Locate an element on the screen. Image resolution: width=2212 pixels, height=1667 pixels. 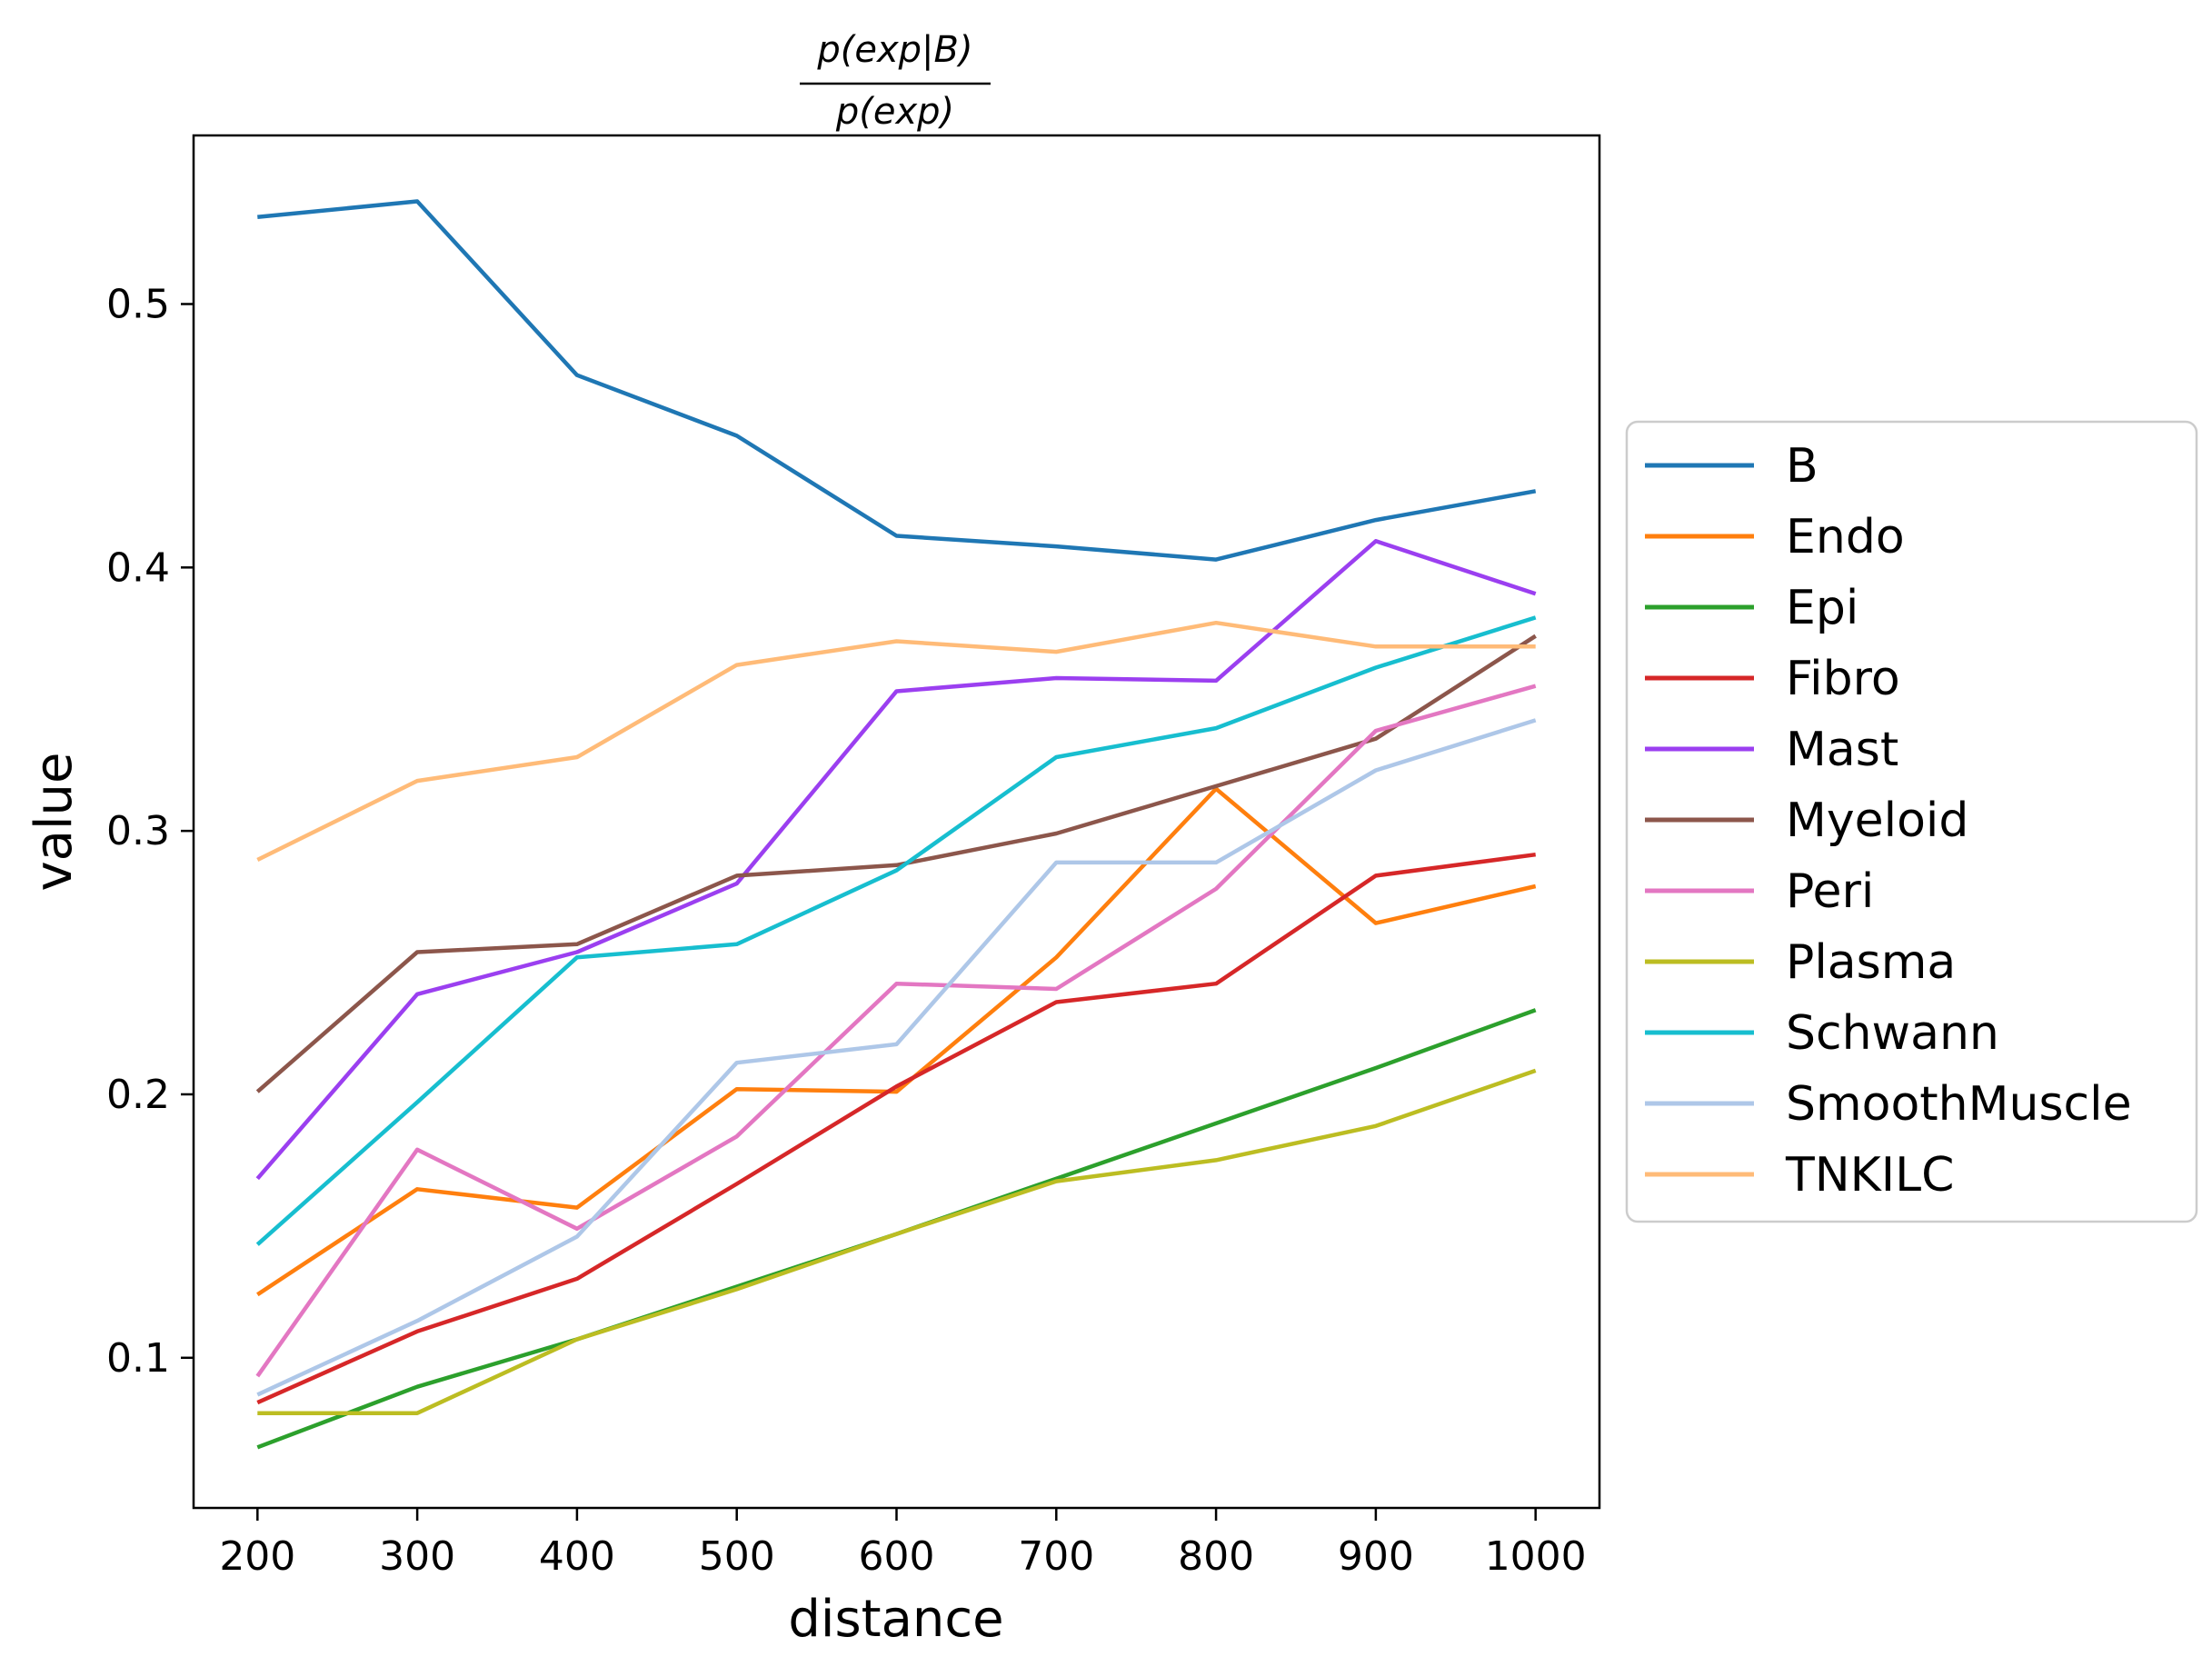
legend-label-tnkilc: TNKILC is located at coordinates (1869, 1175).